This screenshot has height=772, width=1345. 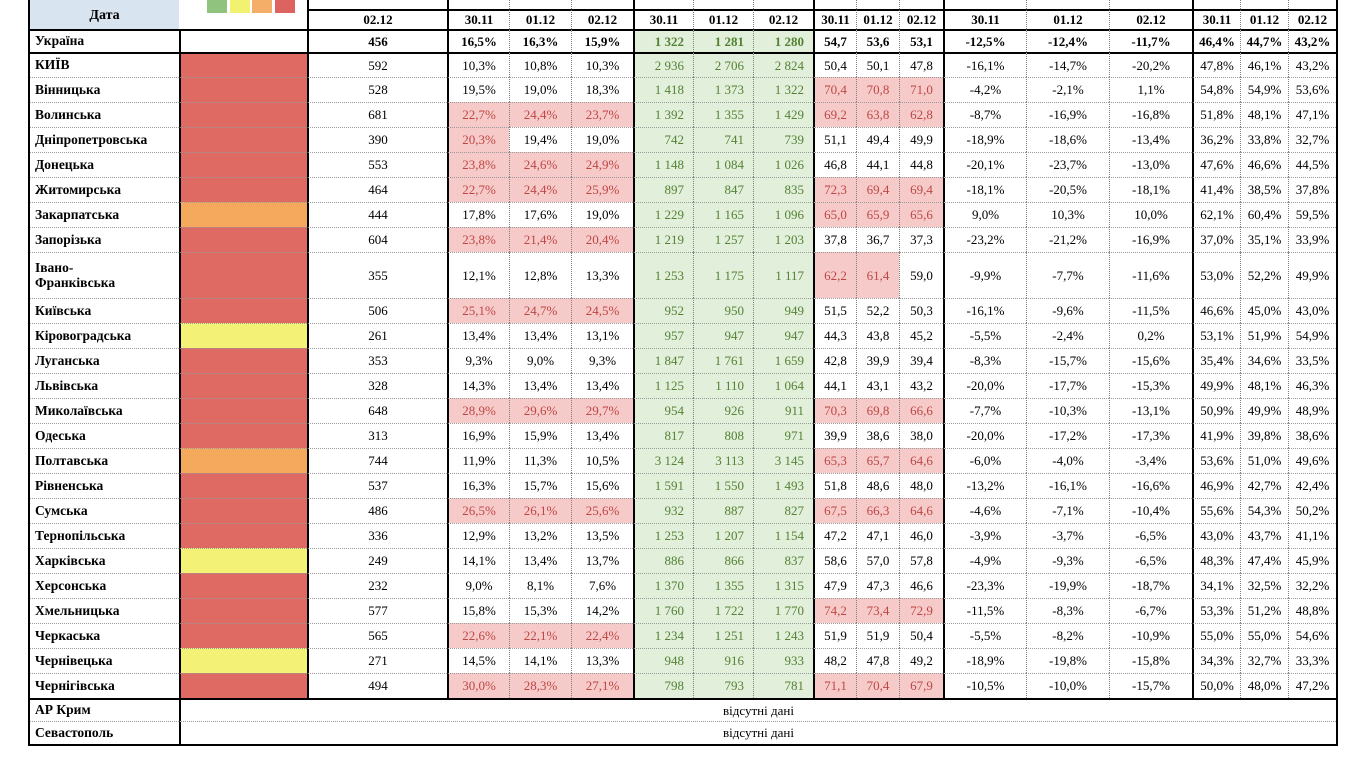 What do you see at coordinates (478, 40) in the screenshot?
I see `cell-share-pct: 16,5%` at bounding box center [478, 40].